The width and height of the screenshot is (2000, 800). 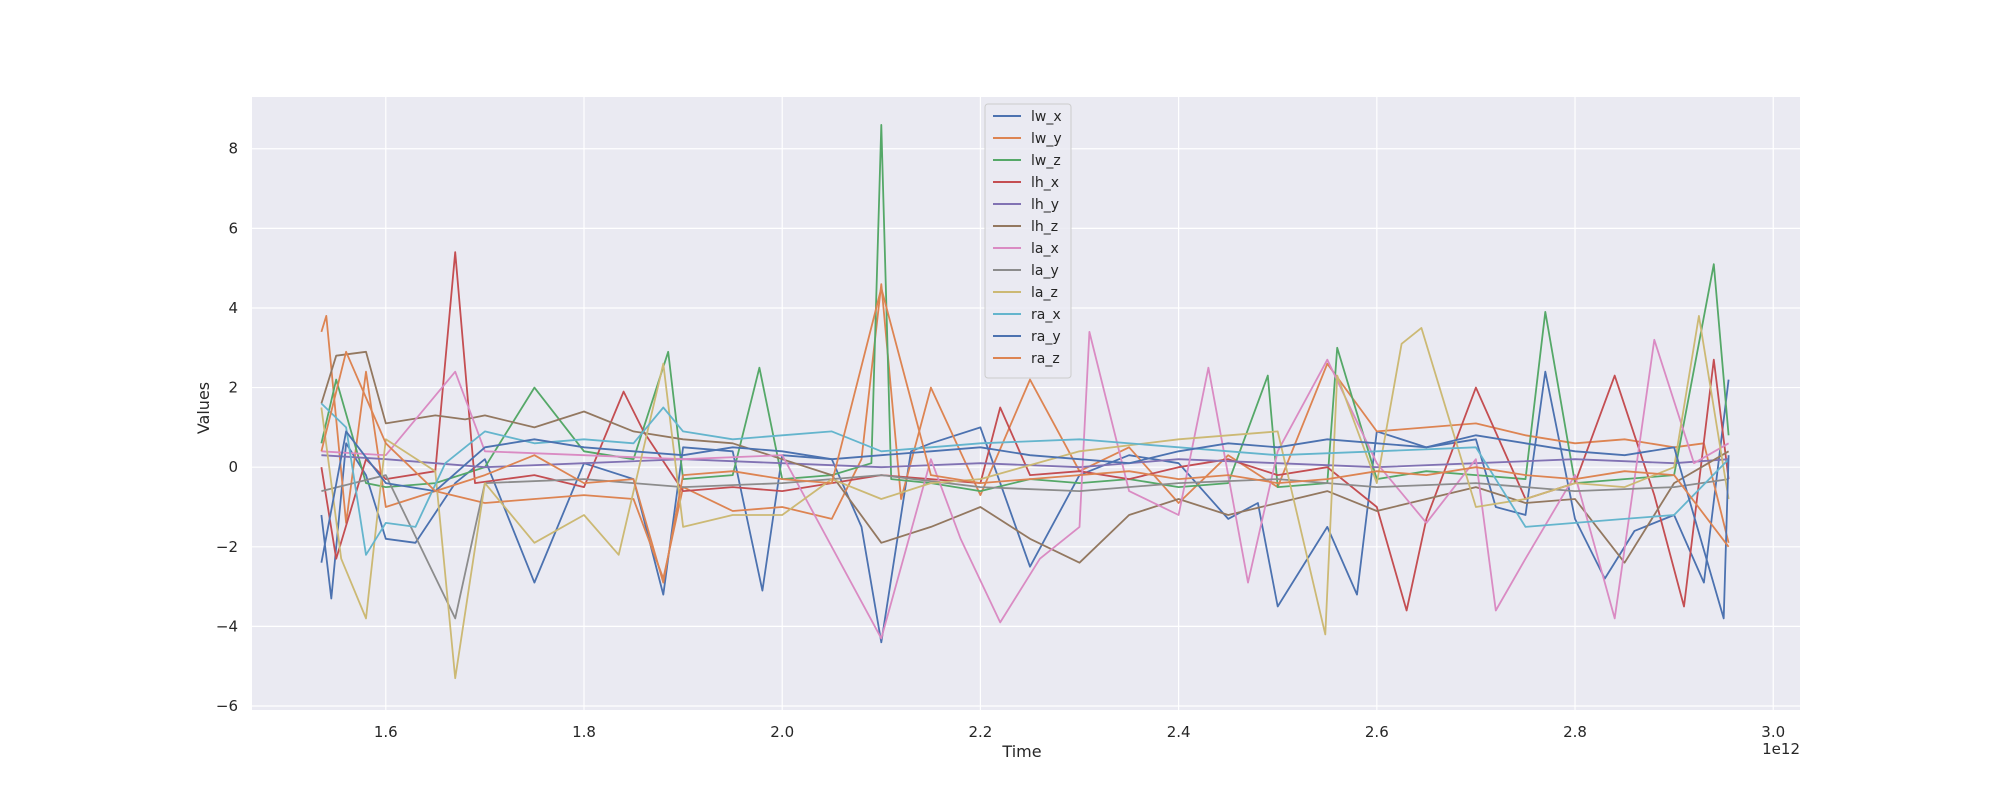 What do you see at coordinates (1045, 271) in the screenshot?
I see `legend-label-la_y: la_y` at bounding box center [1045, 271].